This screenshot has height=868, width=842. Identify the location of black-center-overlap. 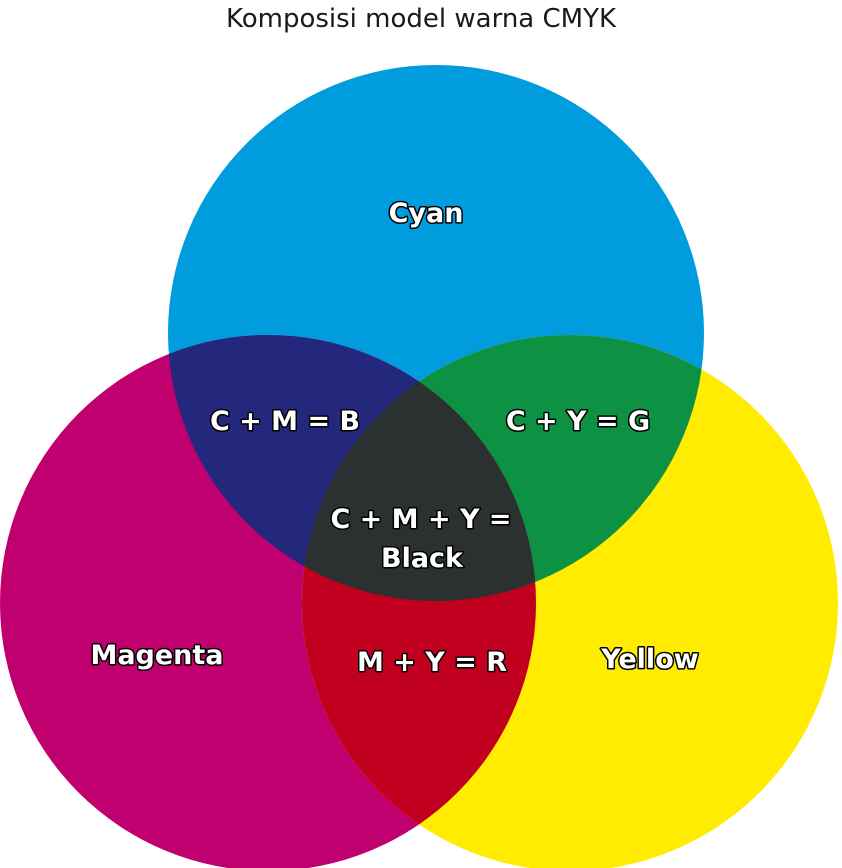
(419, 468).